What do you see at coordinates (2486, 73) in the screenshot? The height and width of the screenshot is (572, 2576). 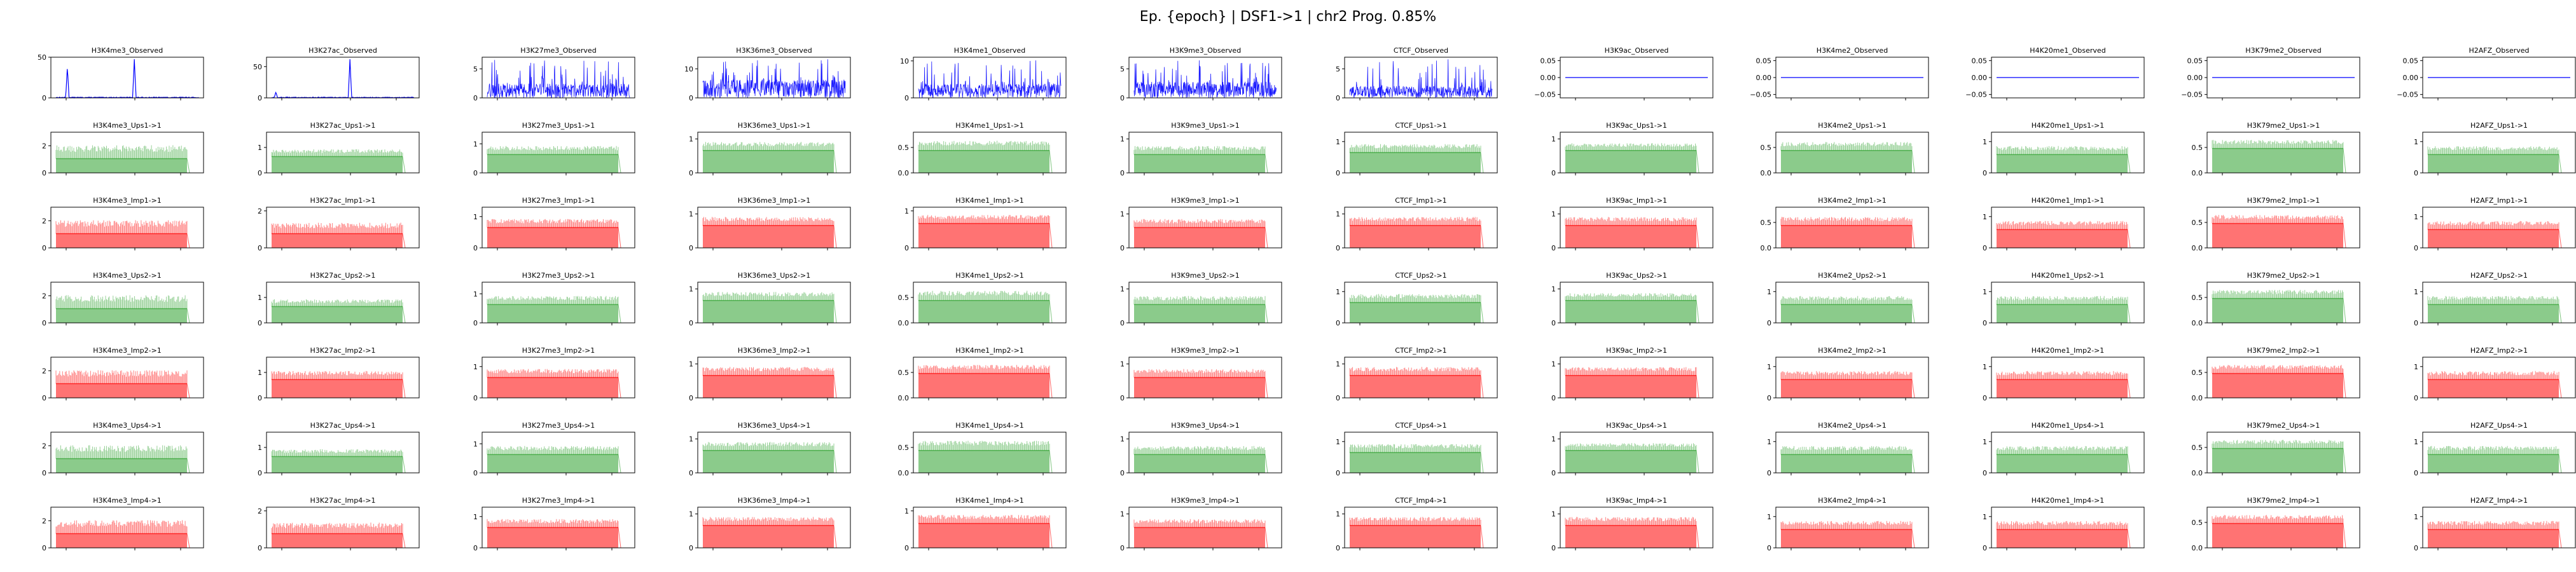 I see `subplot: H2AFZ_Observed −0.05 0.00 0.05` at bounding box center [2486, 73].